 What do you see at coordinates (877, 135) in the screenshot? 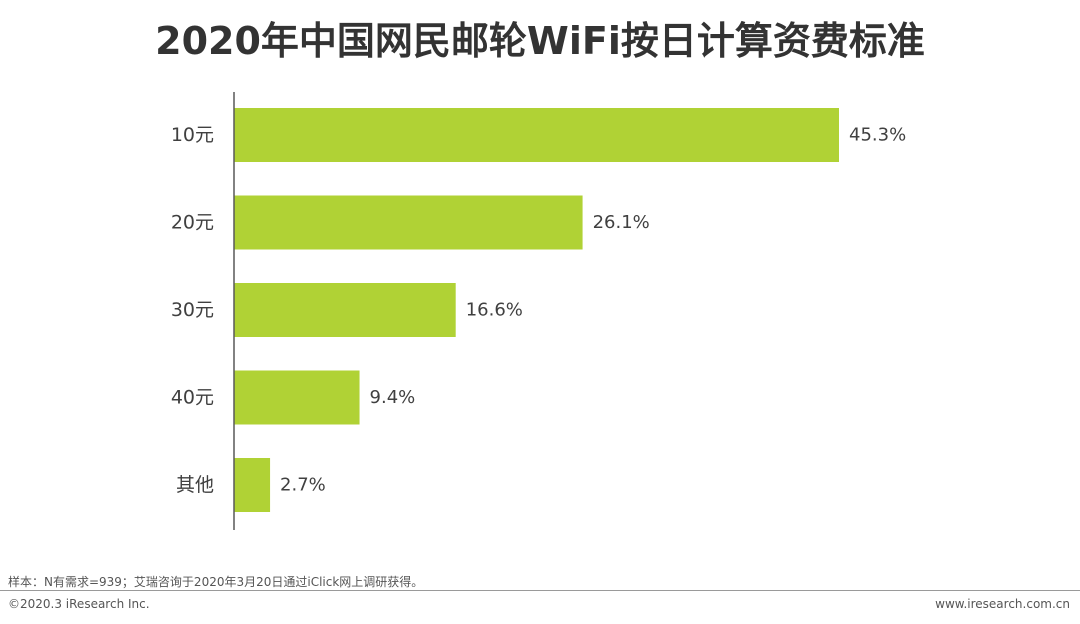
I see `value-label: 45.3%` at bounding box center [877, 135].